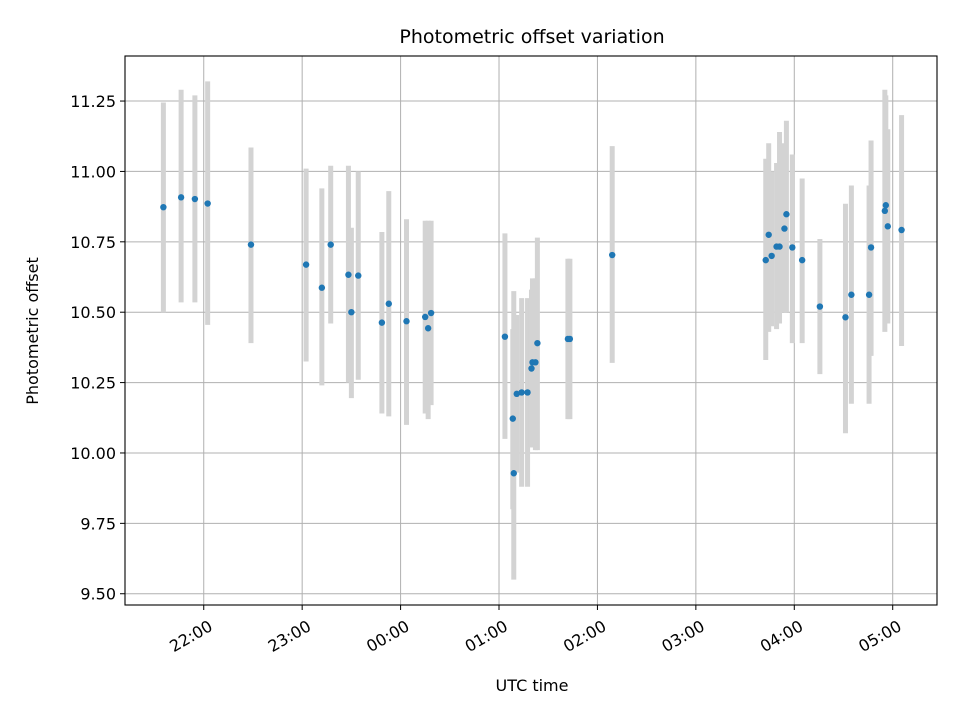  Describe the element at coordinates (93, 171) in the screenshot. I see `y-tick-label: 11.00` at that location.